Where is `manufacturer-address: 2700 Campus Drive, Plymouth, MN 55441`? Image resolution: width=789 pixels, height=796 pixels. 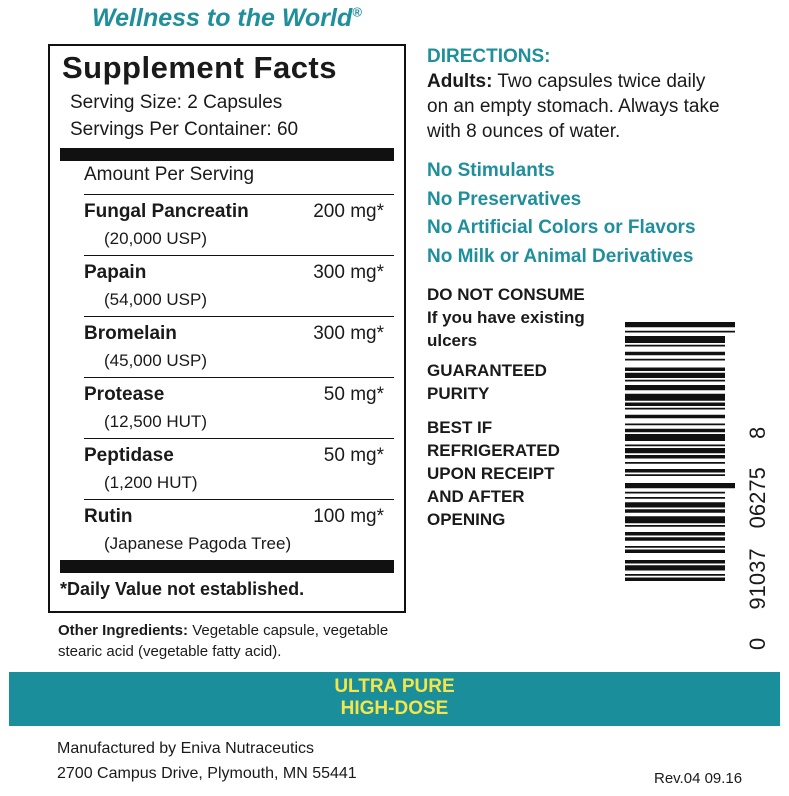 manufacturer-address: 2700 Campus Drive, Plymouth, MN 55441 is located at coordinates (207, 773).